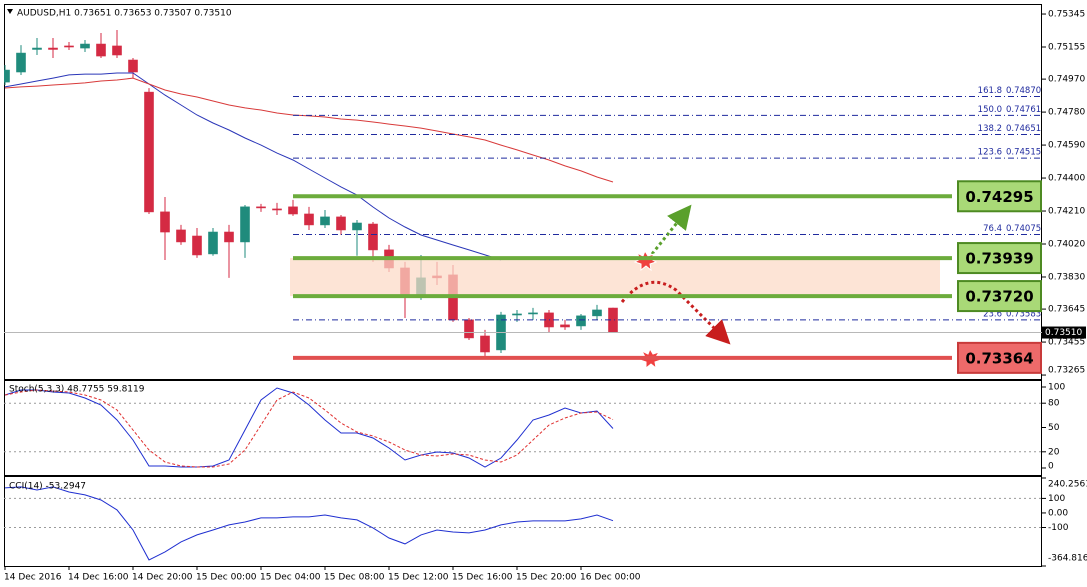 This screenshot has height=587, width=1087. What do you see at coordinates (671, 229) in the screenshot?
I see `up-arrow` at bounding box center [671, 229].